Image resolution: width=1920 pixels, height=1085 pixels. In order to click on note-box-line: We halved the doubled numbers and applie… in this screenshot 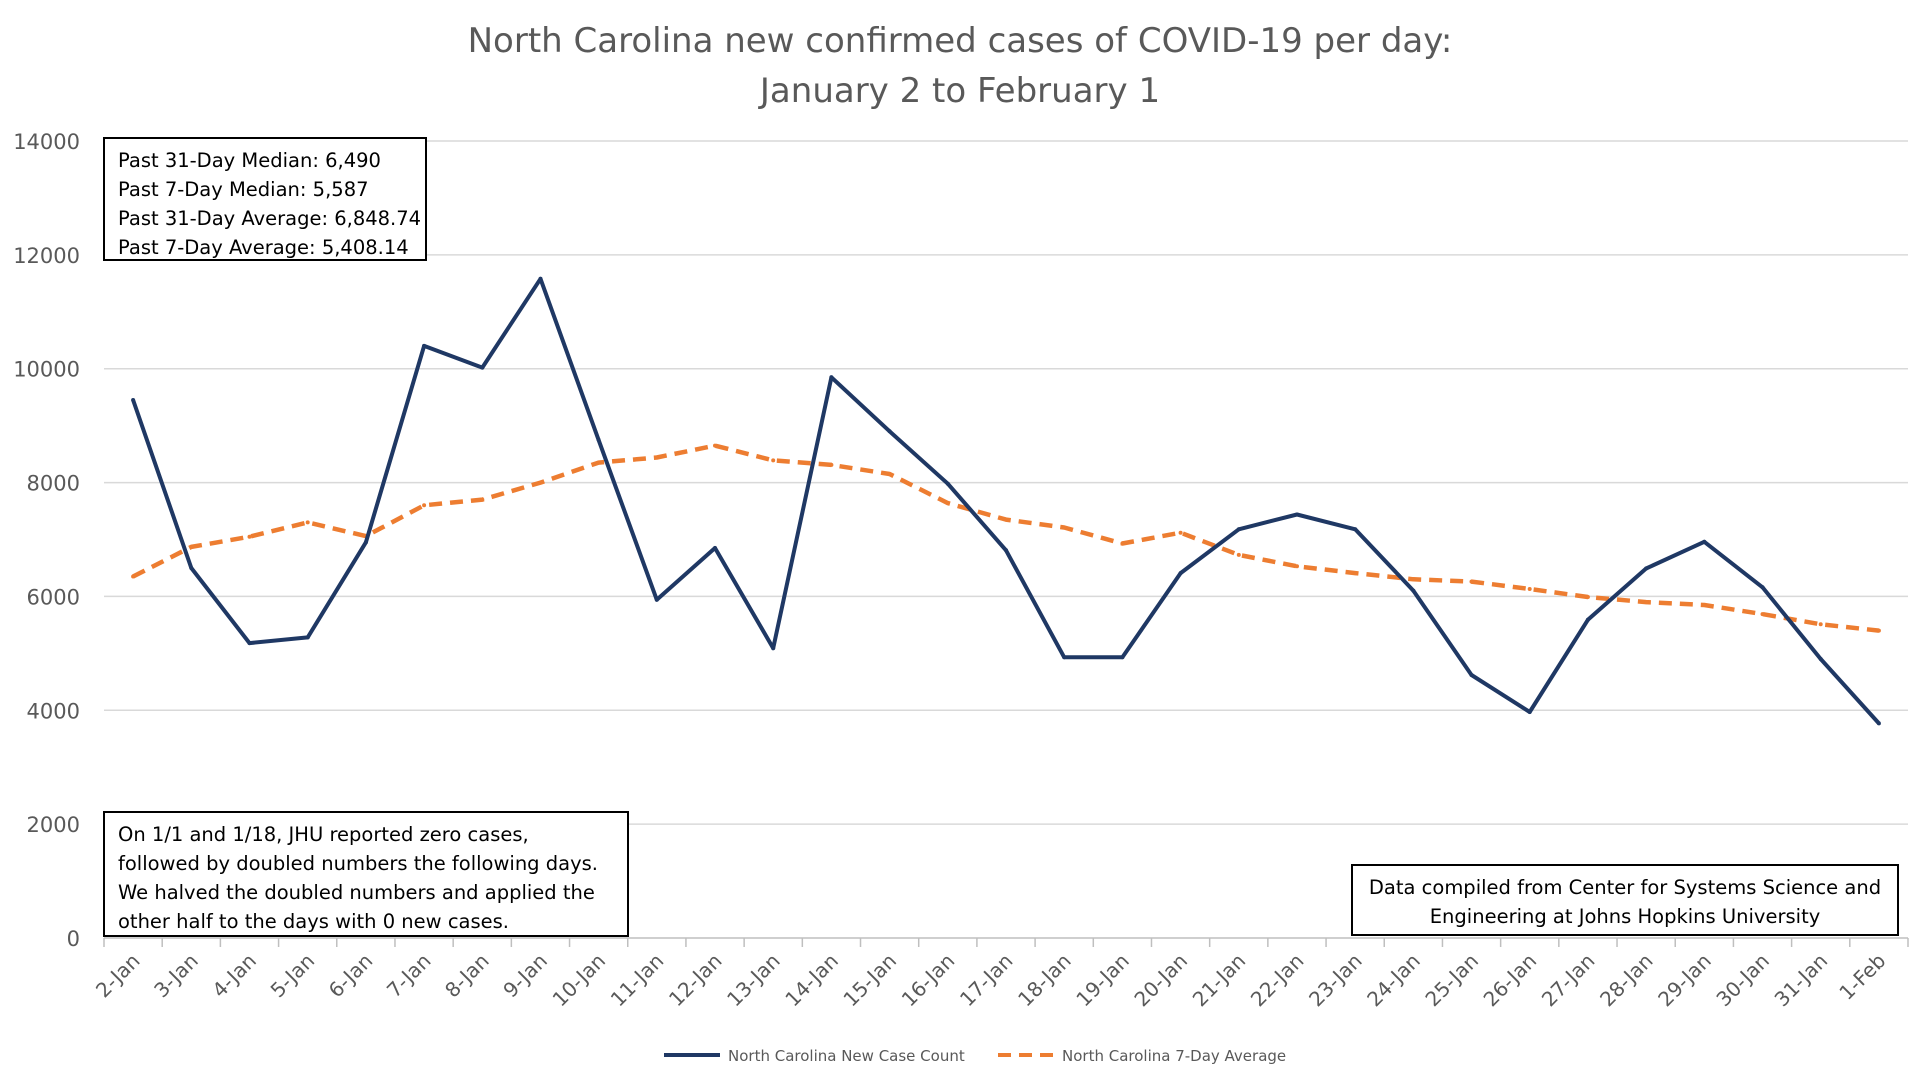, I will do `click(356, 892)`.